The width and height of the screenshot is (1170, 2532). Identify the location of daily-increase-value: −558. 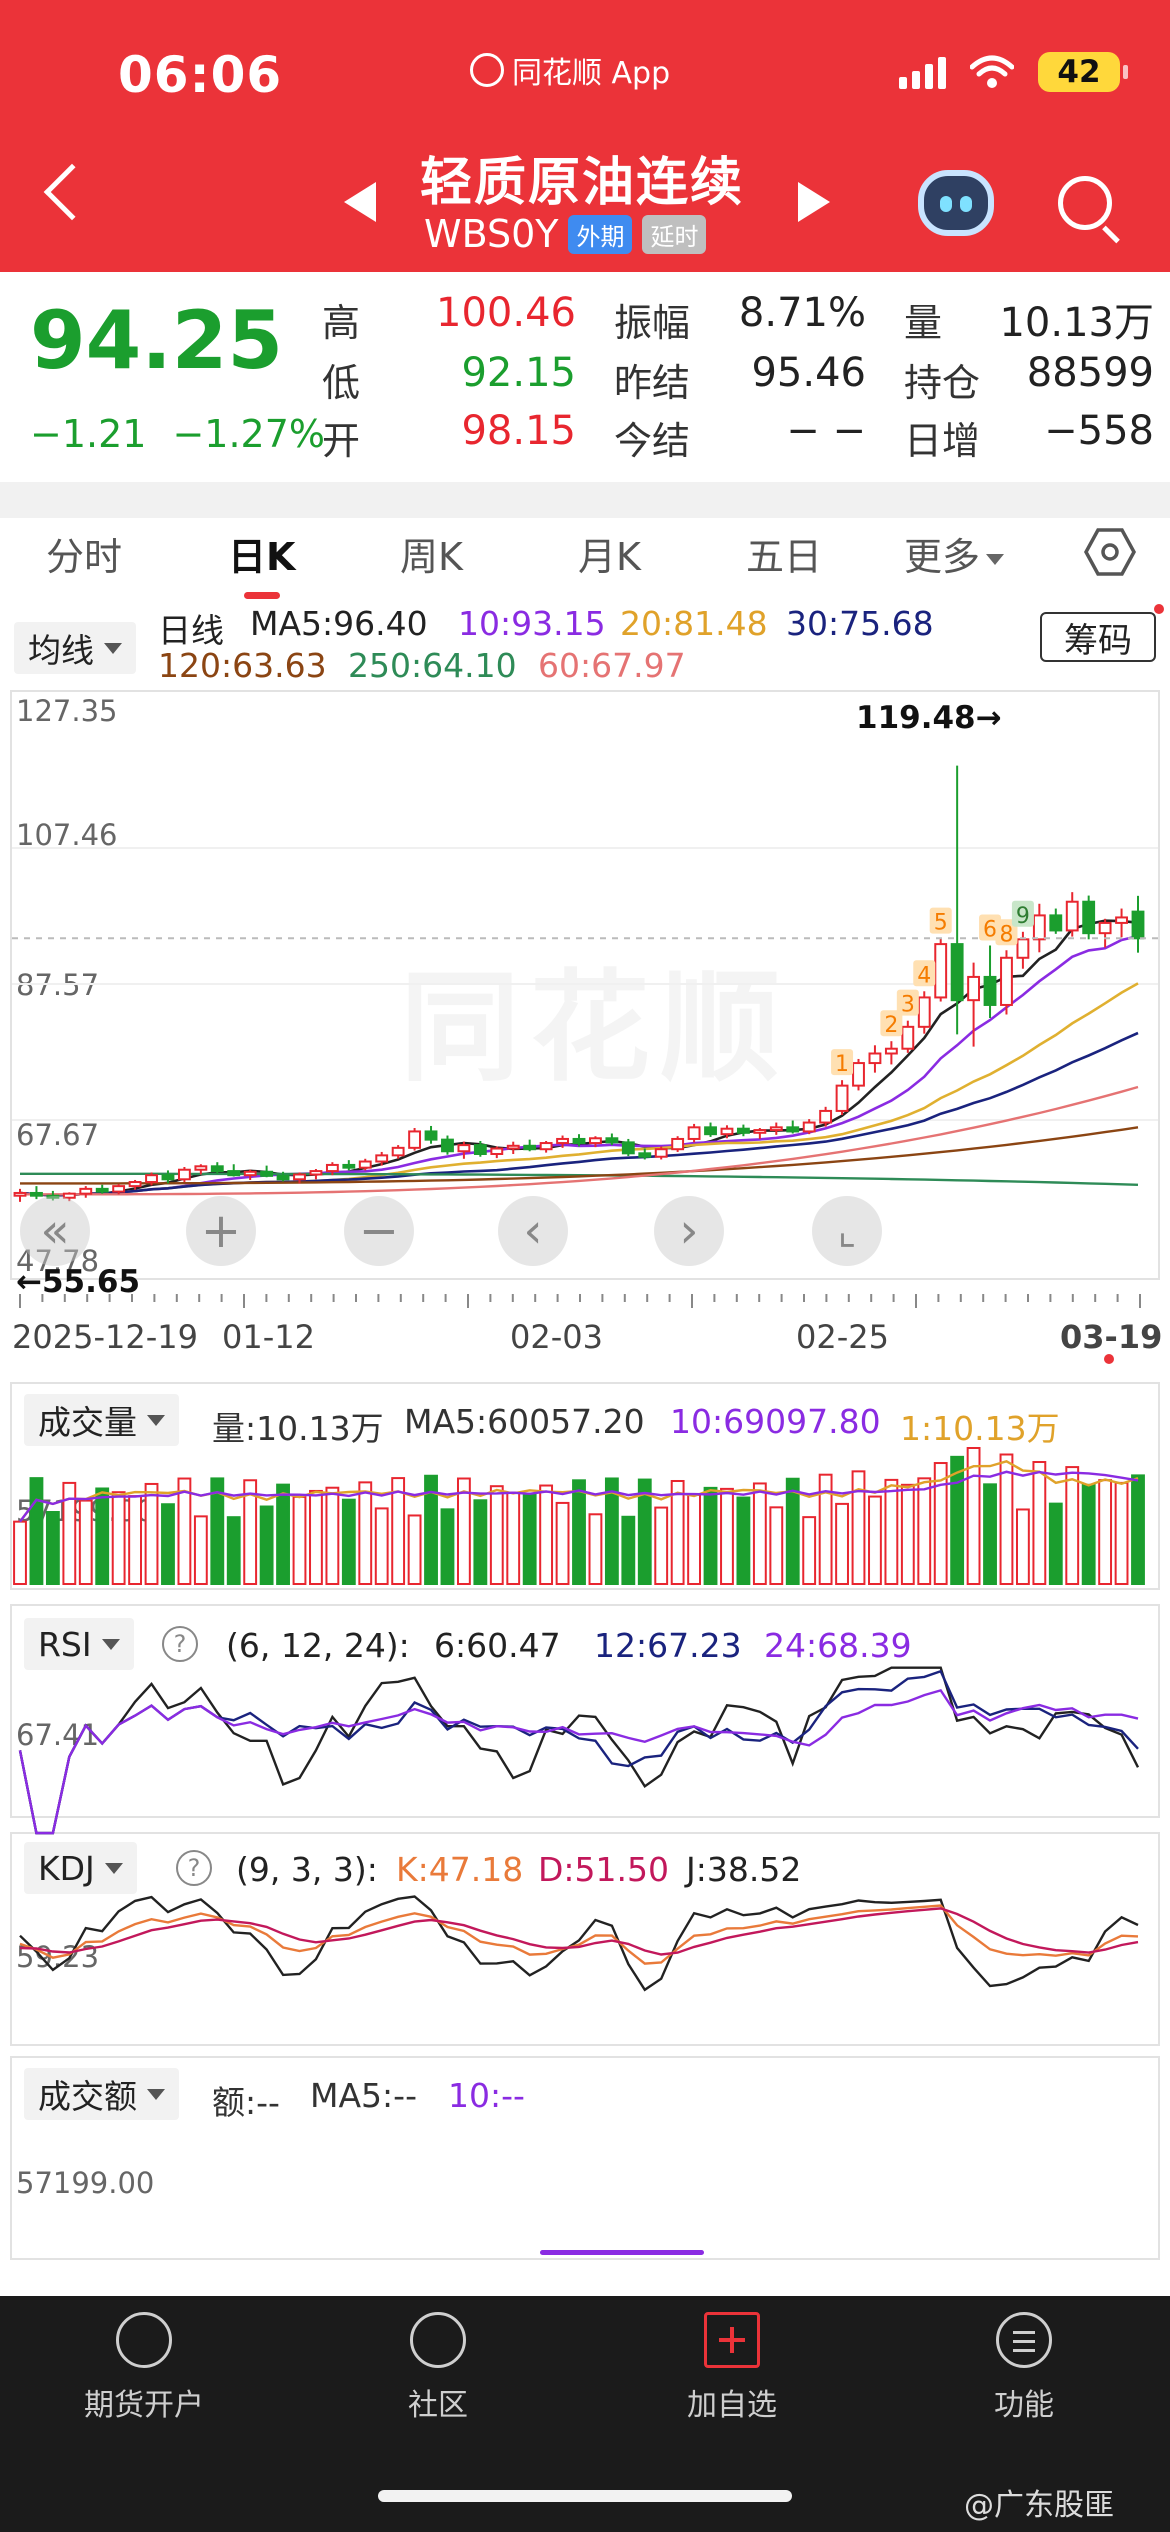
(1099, 431).